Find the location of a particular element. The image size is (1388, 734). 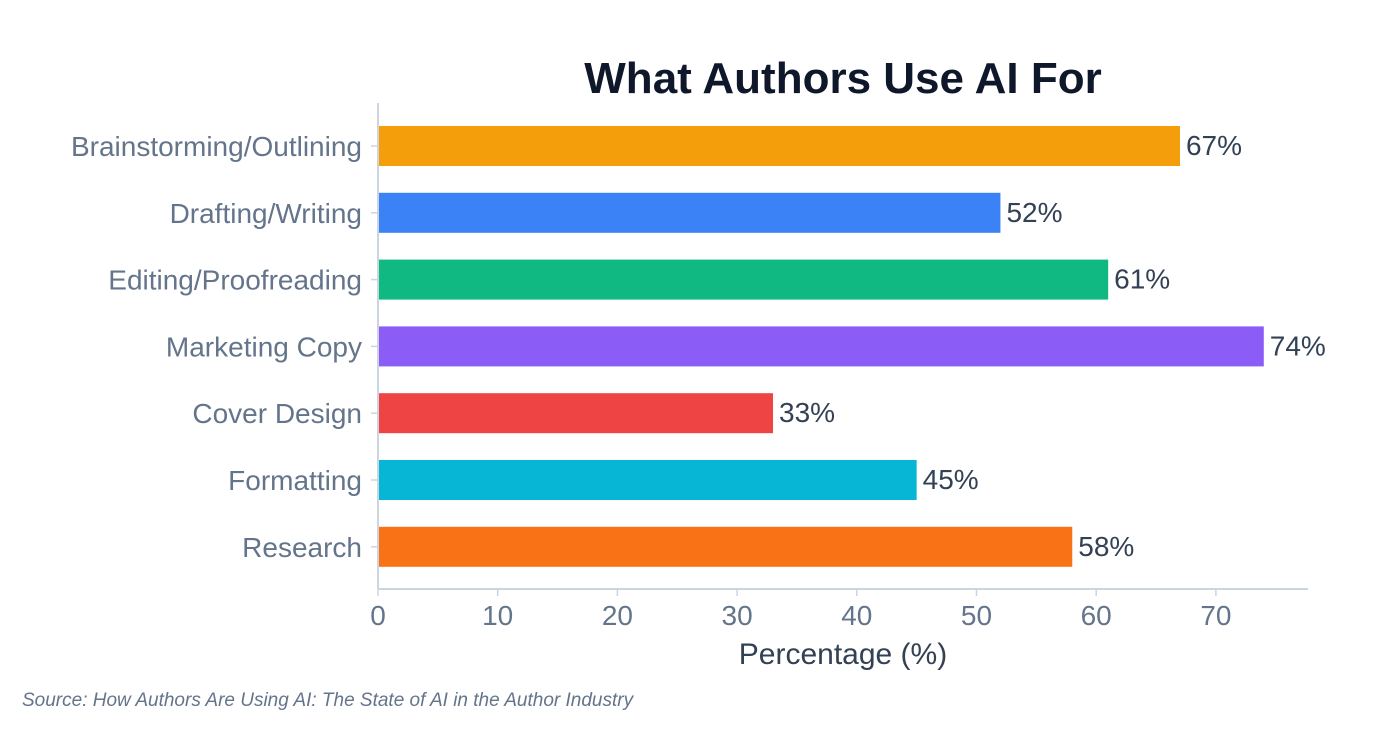

x-tick-label: 20 is located at coordinates (617, 615).